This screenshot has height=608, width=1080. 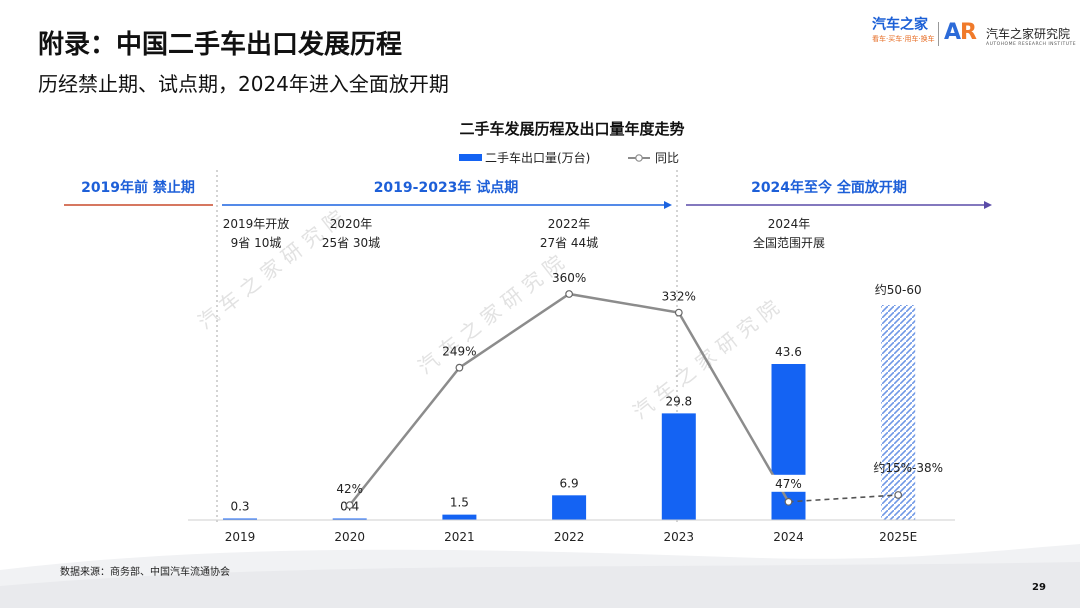 I want to click on bar-2024, so click(x=788, y=442).